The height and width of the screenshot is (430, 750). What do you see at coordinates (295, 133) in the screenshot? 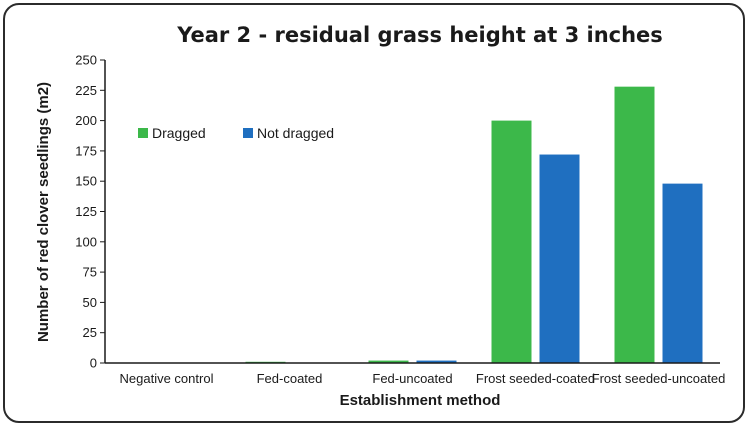
I see `legend-label: Not dragged` at bounding box center [295, 133].